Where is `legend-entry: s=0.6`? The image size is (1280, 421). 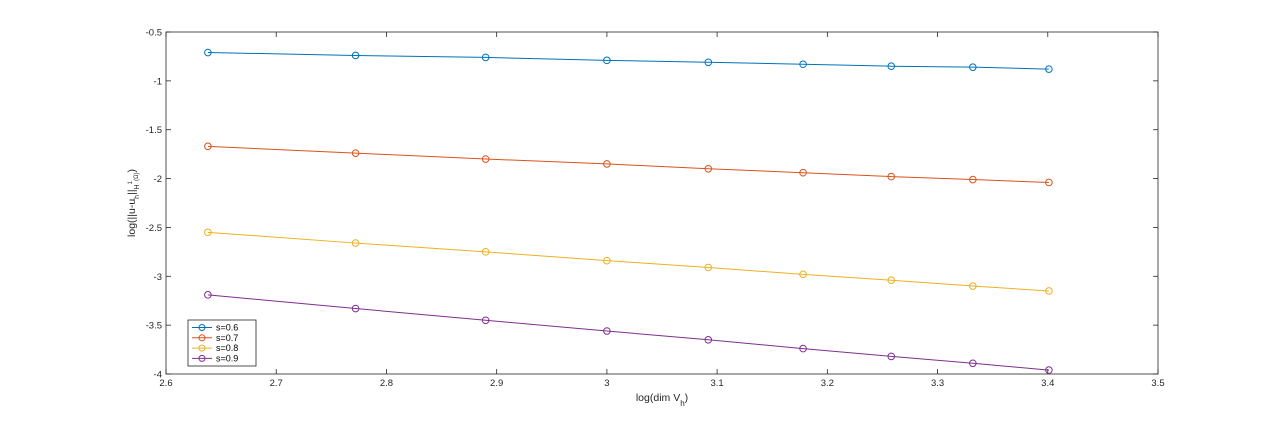 legend-entry: s=0.6 is located at coordinates (215, 328).